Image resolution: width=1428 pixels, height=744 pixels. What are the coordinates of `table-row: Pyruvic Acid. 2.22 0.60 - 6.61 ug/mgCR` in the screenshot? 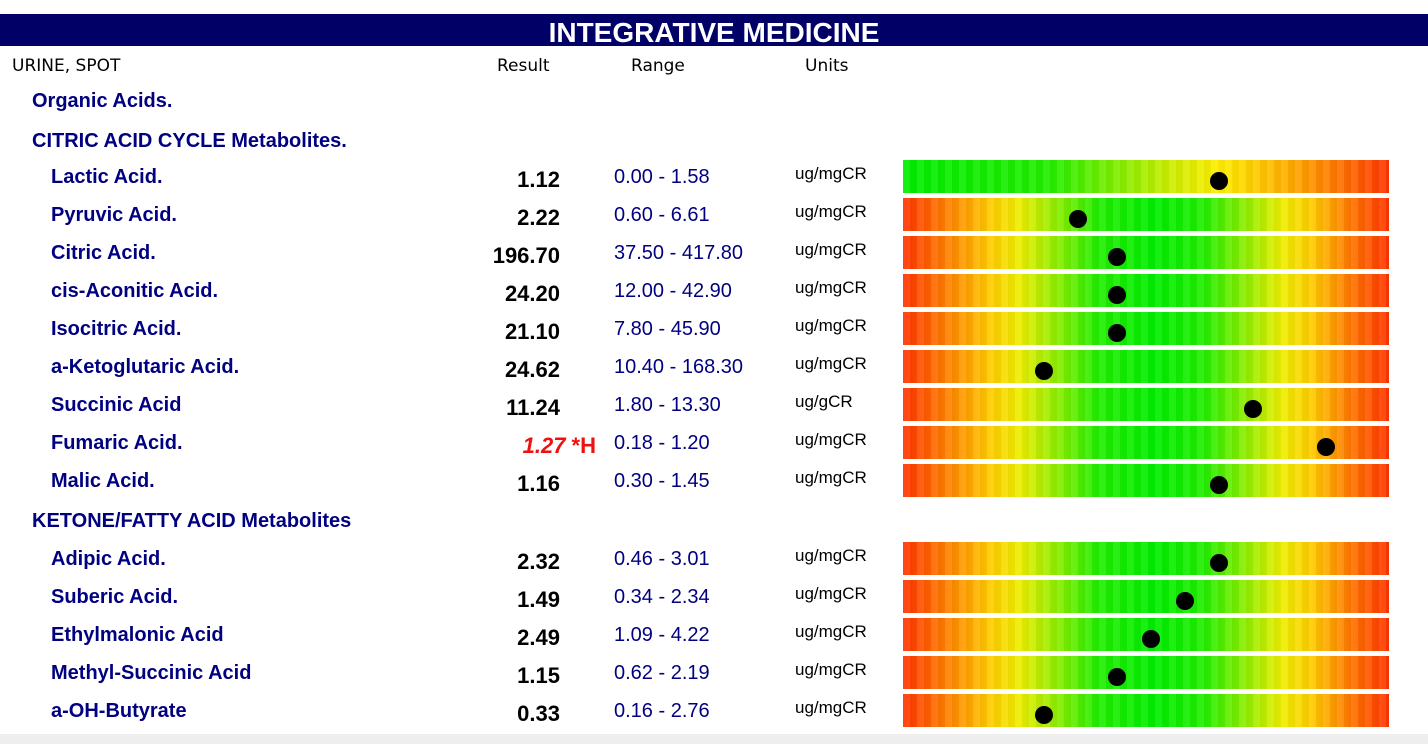 It's located at (714, 216).